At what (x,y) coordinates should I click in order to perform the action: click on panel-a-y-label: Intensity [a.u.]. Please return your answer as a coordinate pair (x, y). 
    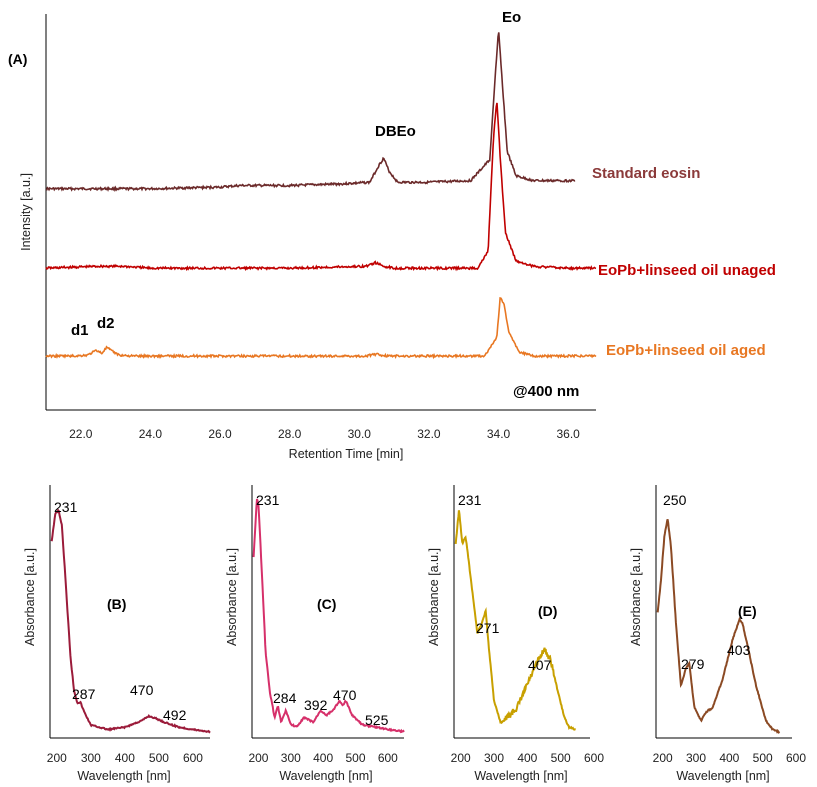
    Looking at the image, I should click on (26, 212).